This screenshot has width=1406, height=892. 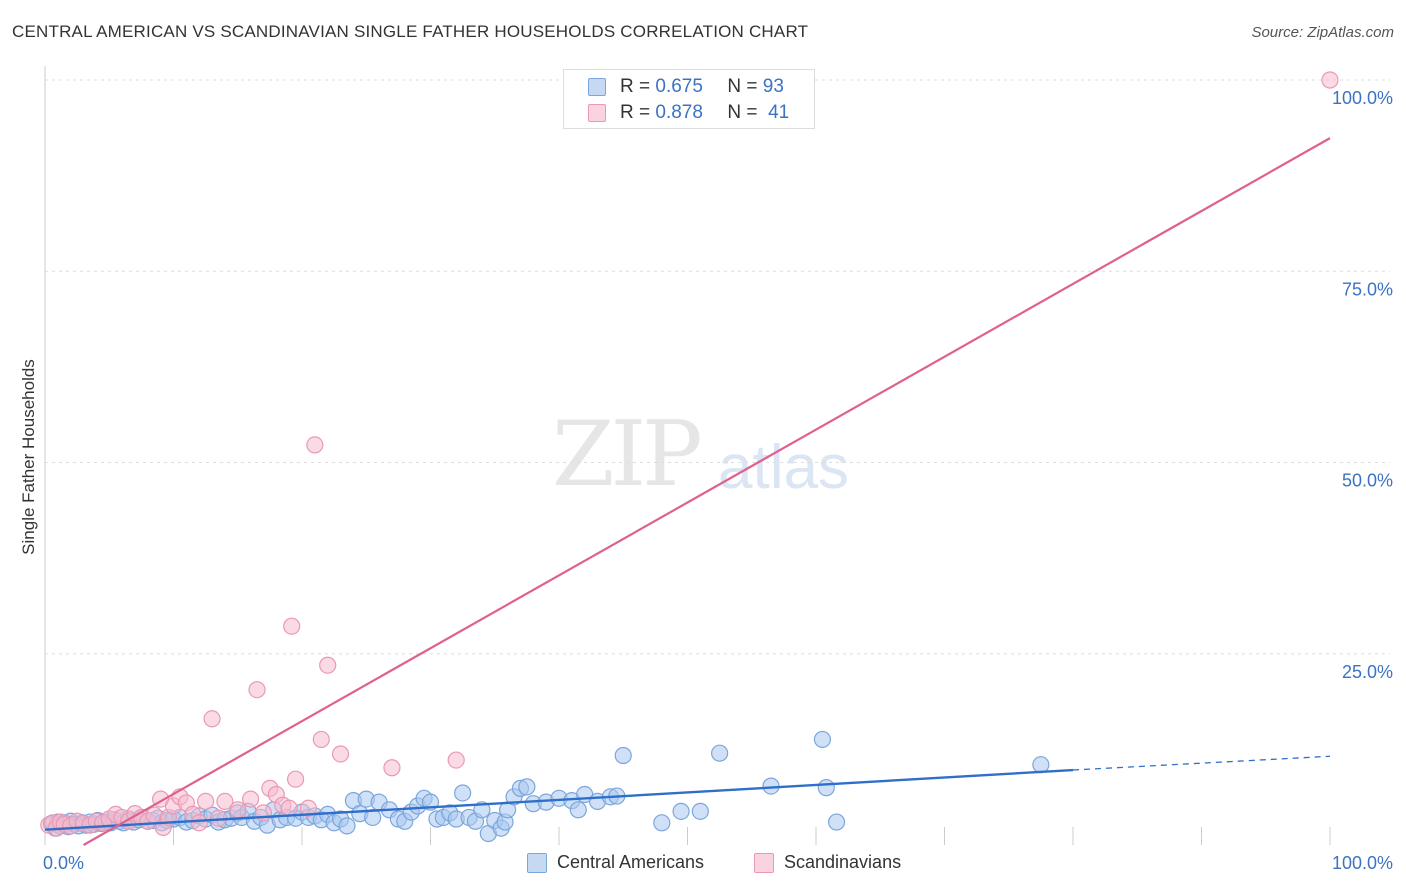 What do you see at coordinates (1201, 763) in the screenshot?
I see `central-american-trendline-extension` at bounding box center [1201, 763].